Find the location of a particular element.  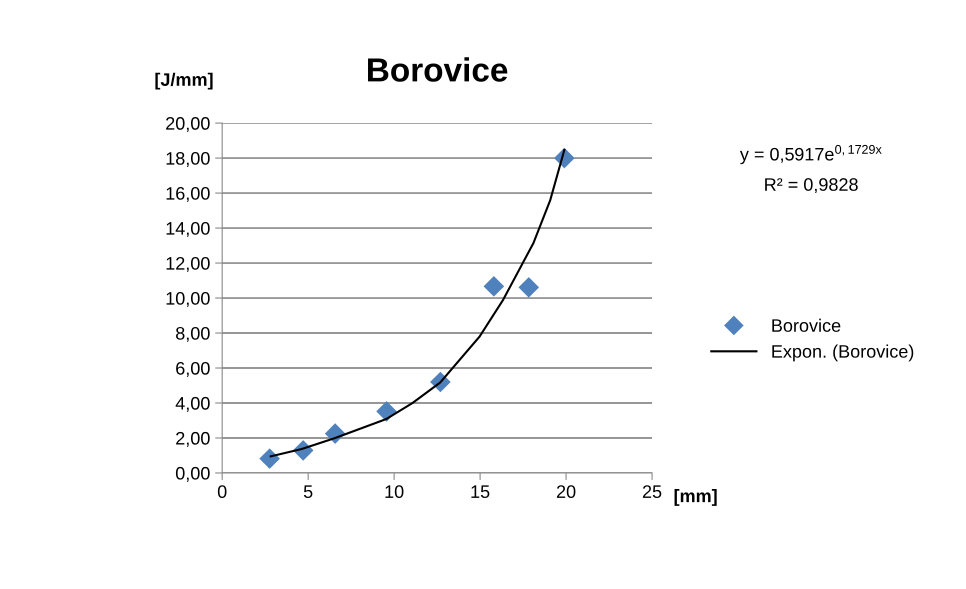

y-tick-label: 20,00 is located at coordinates (188, 124).